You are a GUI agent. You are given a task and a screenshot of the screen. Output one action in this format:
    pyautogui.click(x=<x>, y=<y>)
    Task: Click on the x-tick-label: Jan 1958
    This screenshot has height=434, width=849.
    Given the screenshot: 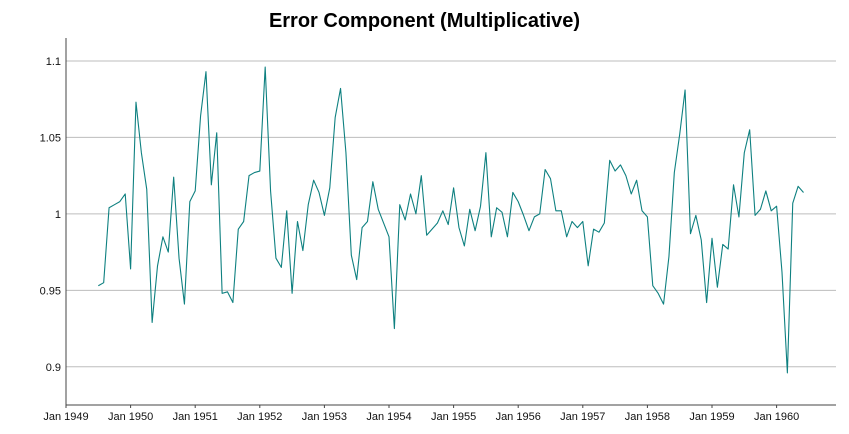 What is the action you would take?
    pyautogui.click(x=647, y=417)
    